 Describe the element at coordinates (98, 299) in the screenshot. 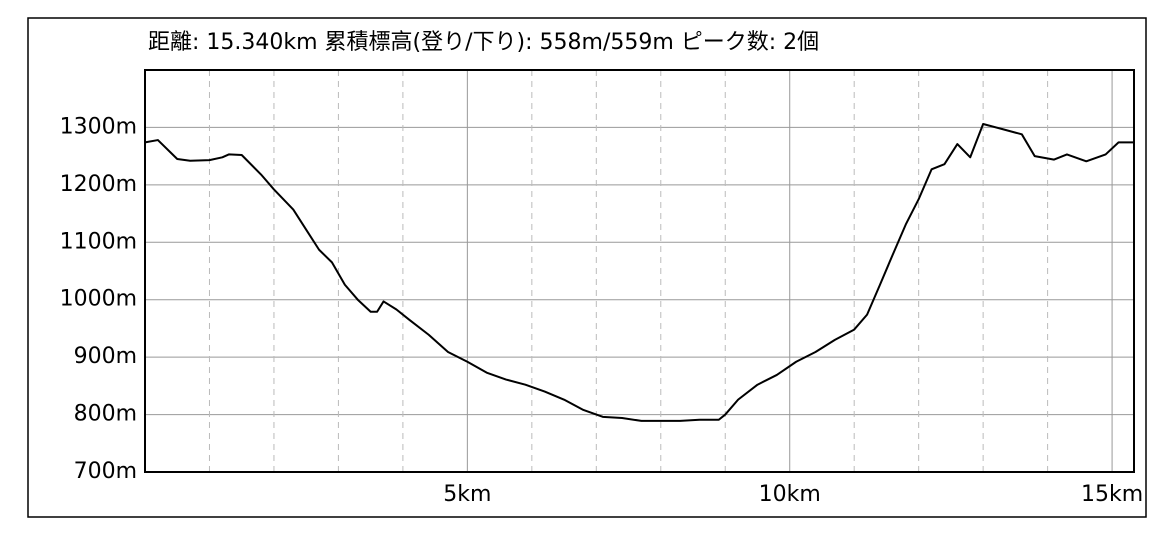

I see `y-tick-label: 1000m` at that location.